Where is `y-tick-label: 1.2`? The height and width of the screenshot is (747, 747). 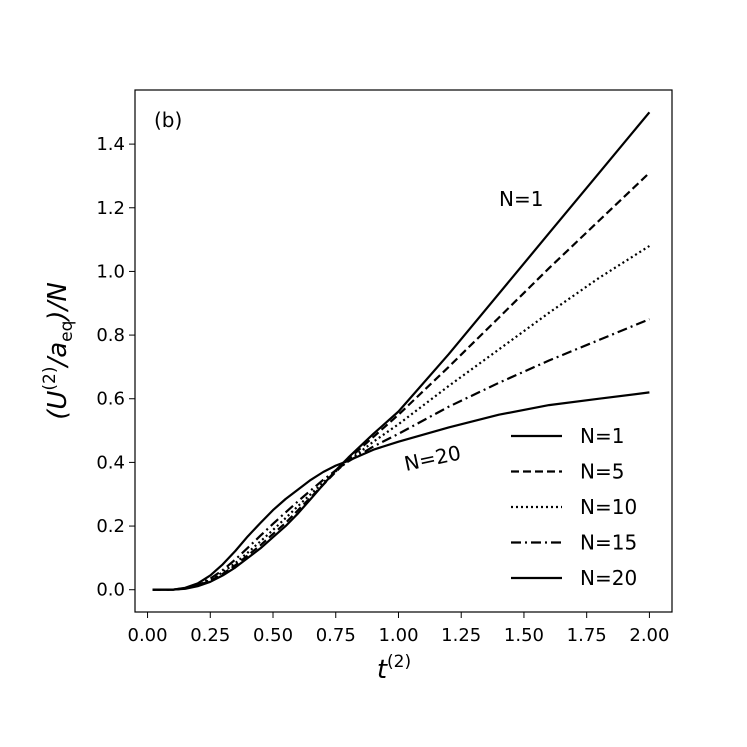
y-tick-label: 1.2 is located at coordinates (110, 208).